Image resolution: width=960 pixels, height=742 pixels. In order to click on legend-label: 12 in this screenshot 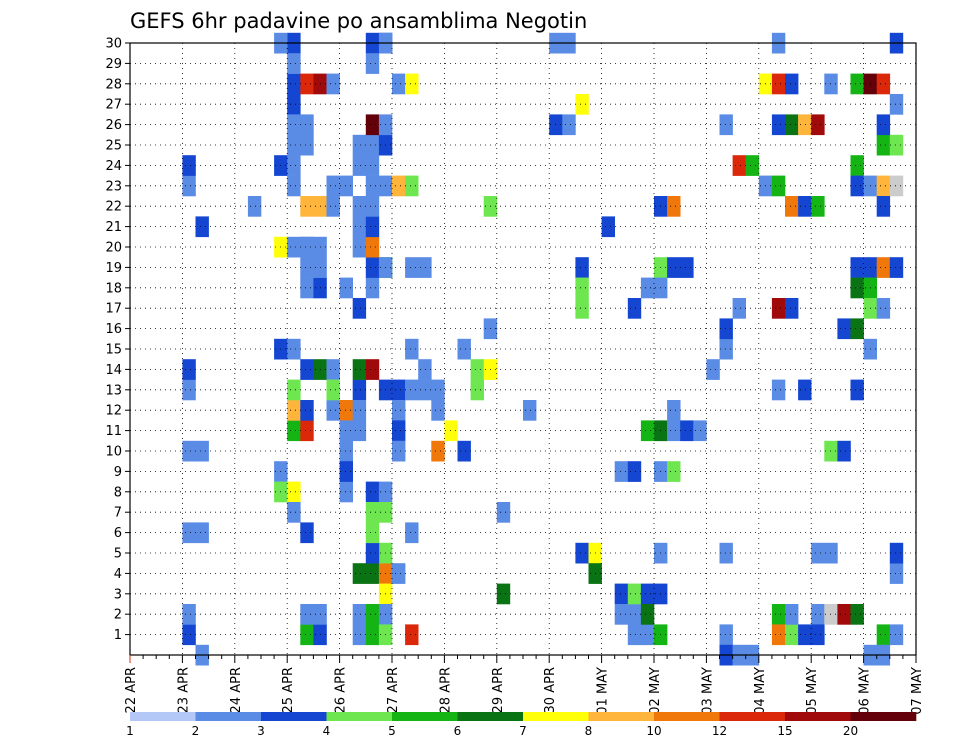, I will do `click(719, 731)`.